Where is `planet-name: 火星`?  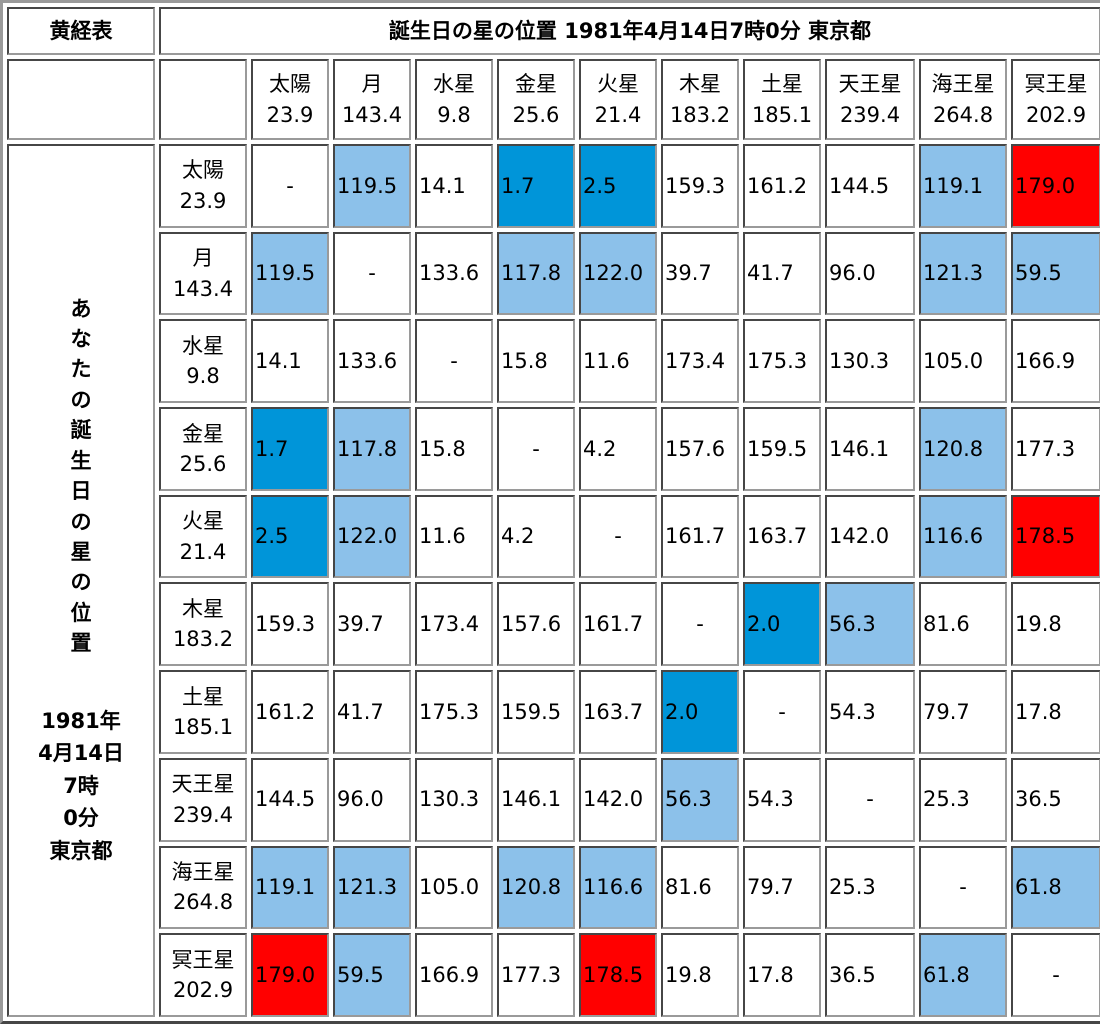 planet-name: 火星 is located at coordinates (618, 84).